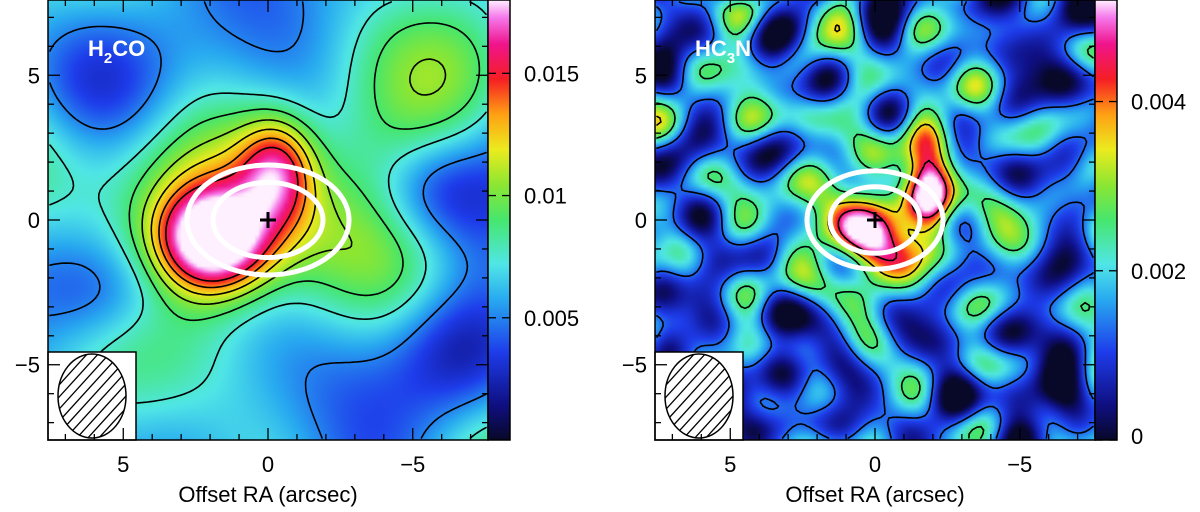  I want to click on colorbar-tick-label: 0.015, so click(551, 73).